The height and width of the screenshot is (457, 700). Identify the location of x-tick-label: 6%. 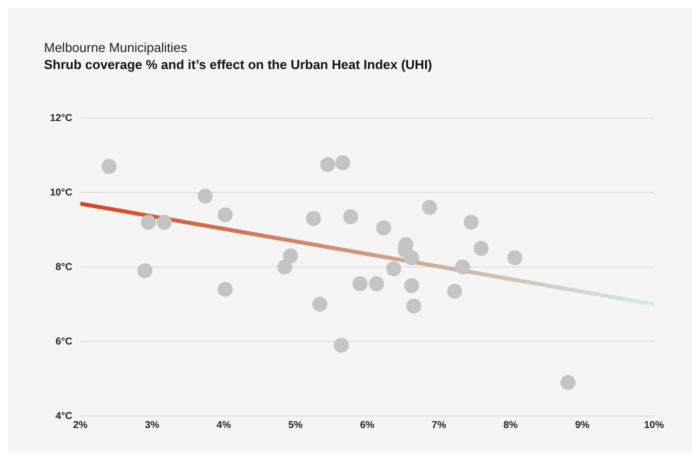
(367, 425).